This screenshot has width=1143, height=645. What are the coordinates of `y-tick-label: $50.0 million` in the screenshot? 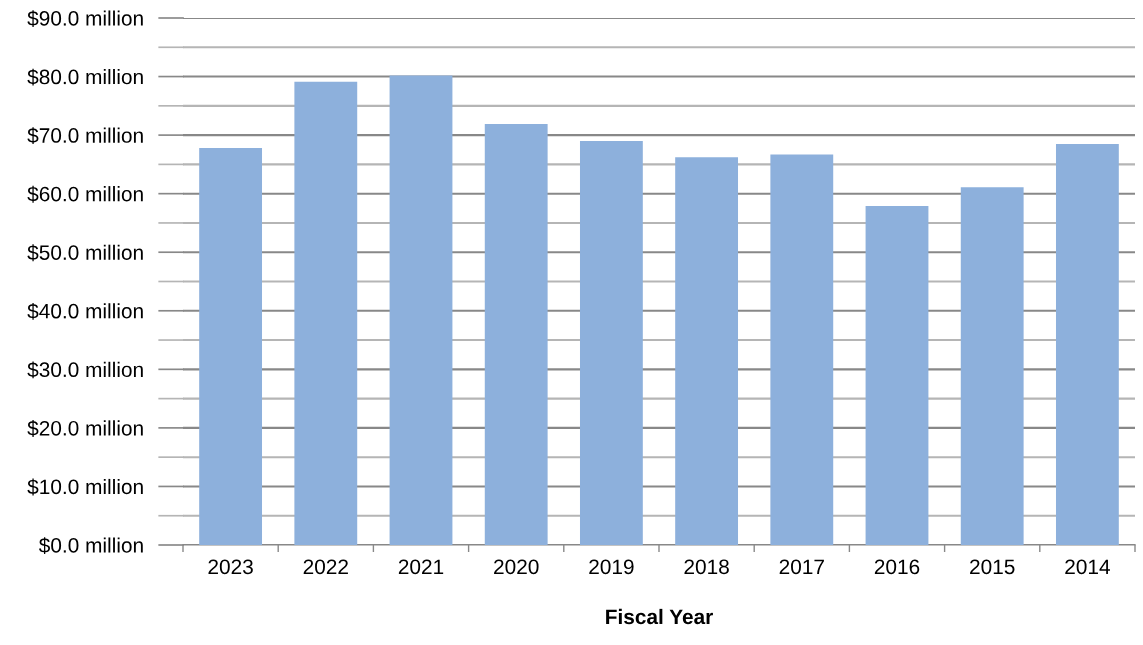 It's located at (85, 253).